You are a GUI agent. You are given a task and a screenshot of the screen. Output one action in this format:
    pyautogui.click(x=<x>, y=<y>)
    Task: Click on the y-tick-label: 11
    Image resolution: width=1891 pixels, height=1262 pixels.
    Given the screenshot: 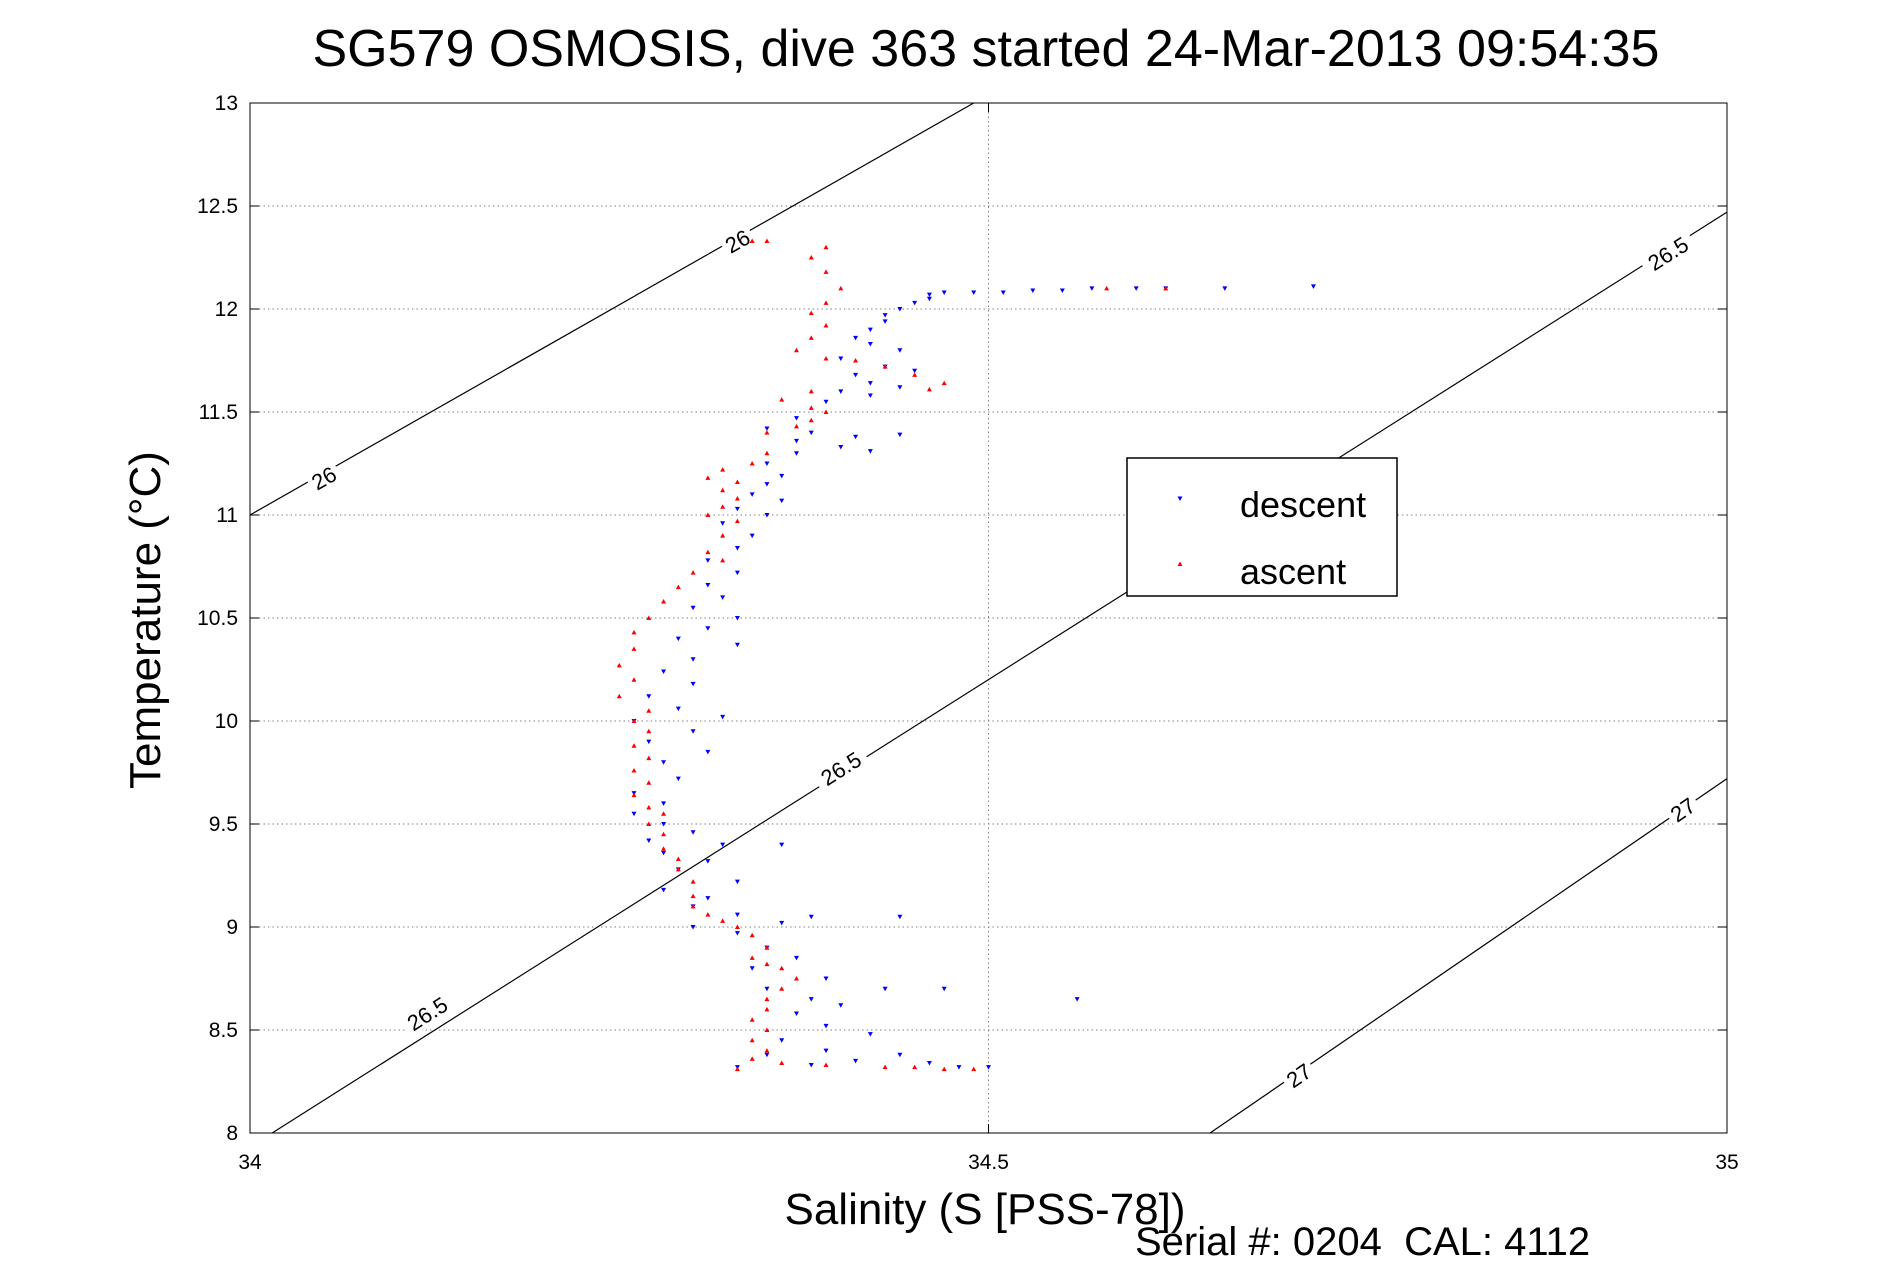 What is the action you would take?
    pyautogui.click(x=227, y=515)
    